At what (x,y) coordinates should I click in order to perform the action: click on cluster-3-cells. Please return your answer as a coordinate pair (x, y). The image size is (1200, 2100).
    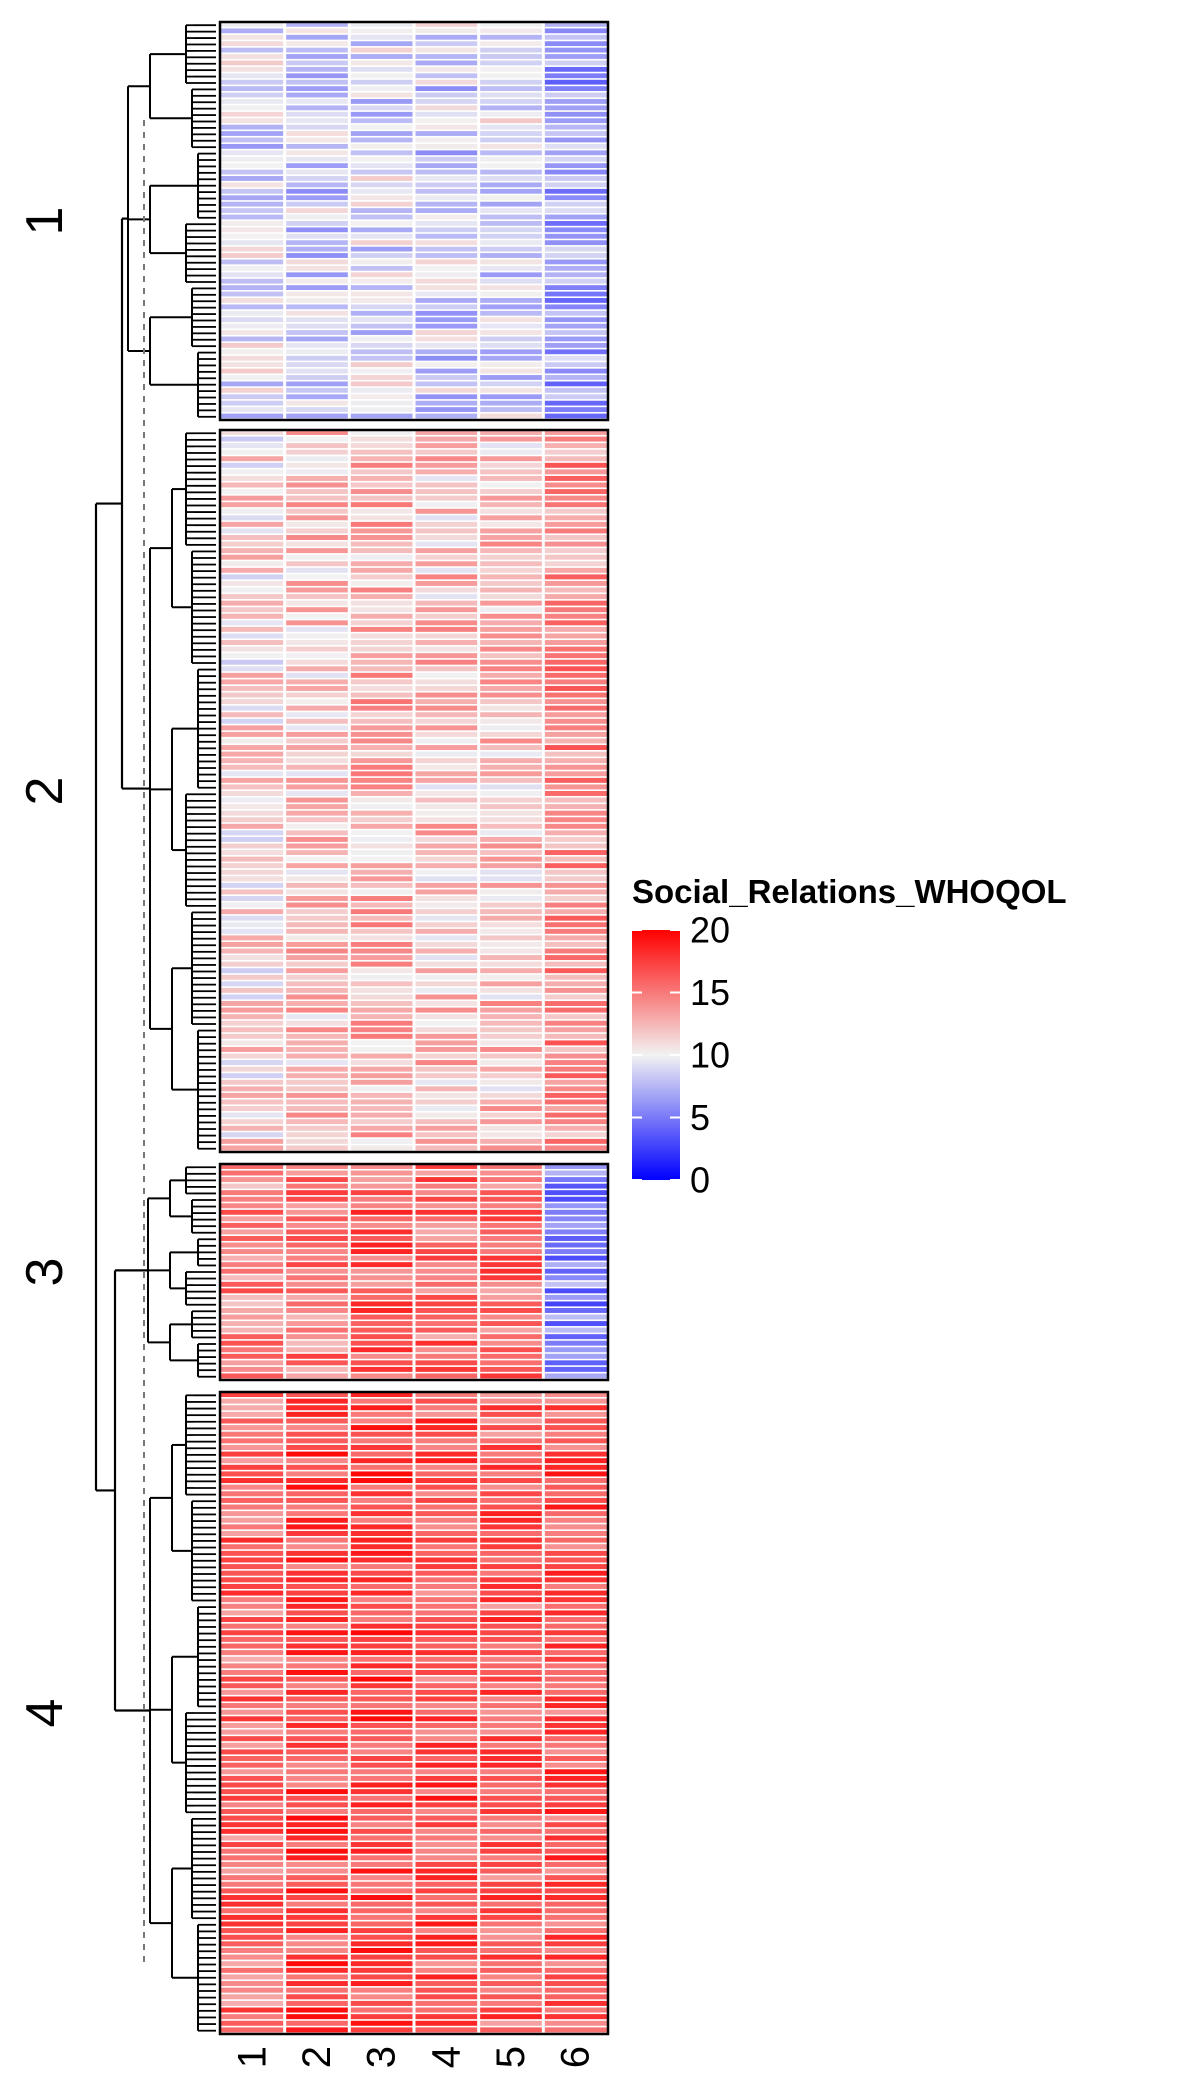
    Looking at the image, I should click on (414, 1272).